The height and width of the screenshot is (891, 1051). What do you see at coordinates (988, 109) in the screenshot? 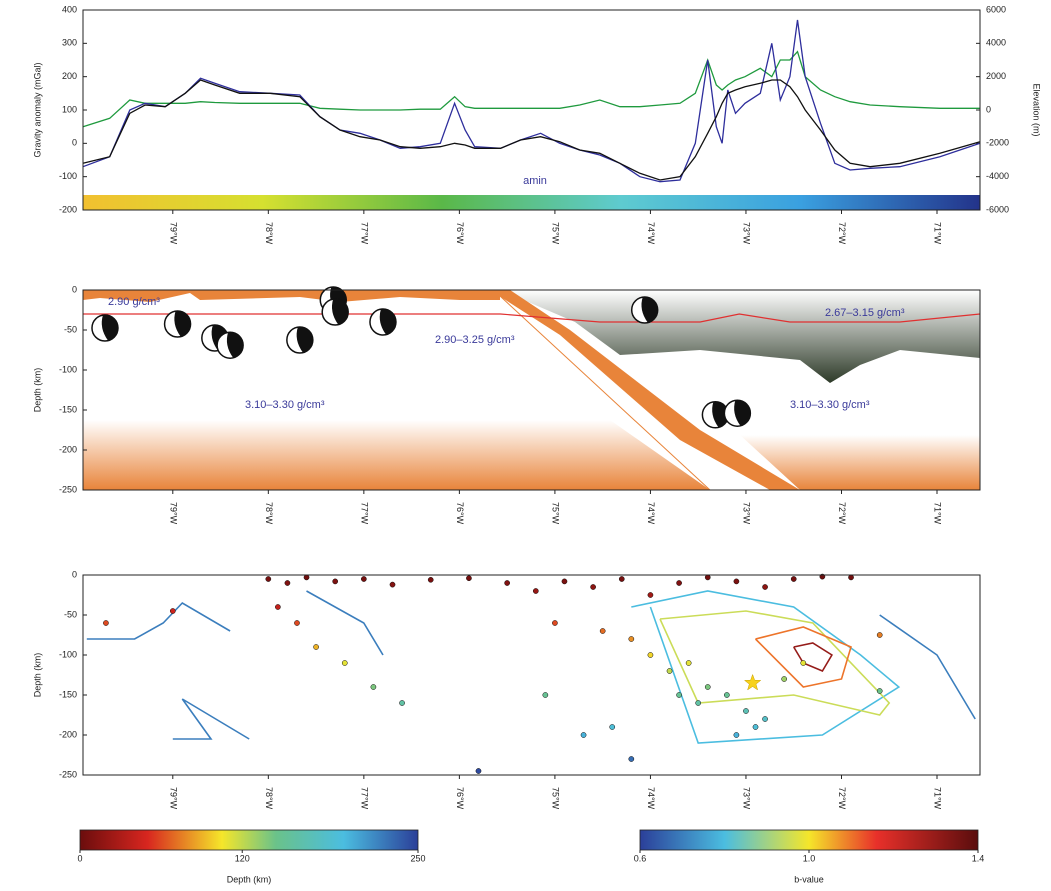
I see `y2-tick-label: 0` at bounding box center [988, 109].